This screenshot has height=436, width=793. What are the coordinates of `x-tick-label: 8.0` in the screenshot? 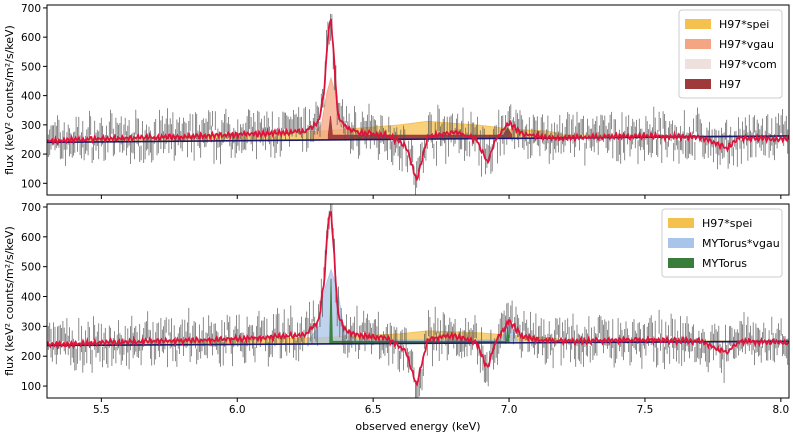 It's located at (780, 410).